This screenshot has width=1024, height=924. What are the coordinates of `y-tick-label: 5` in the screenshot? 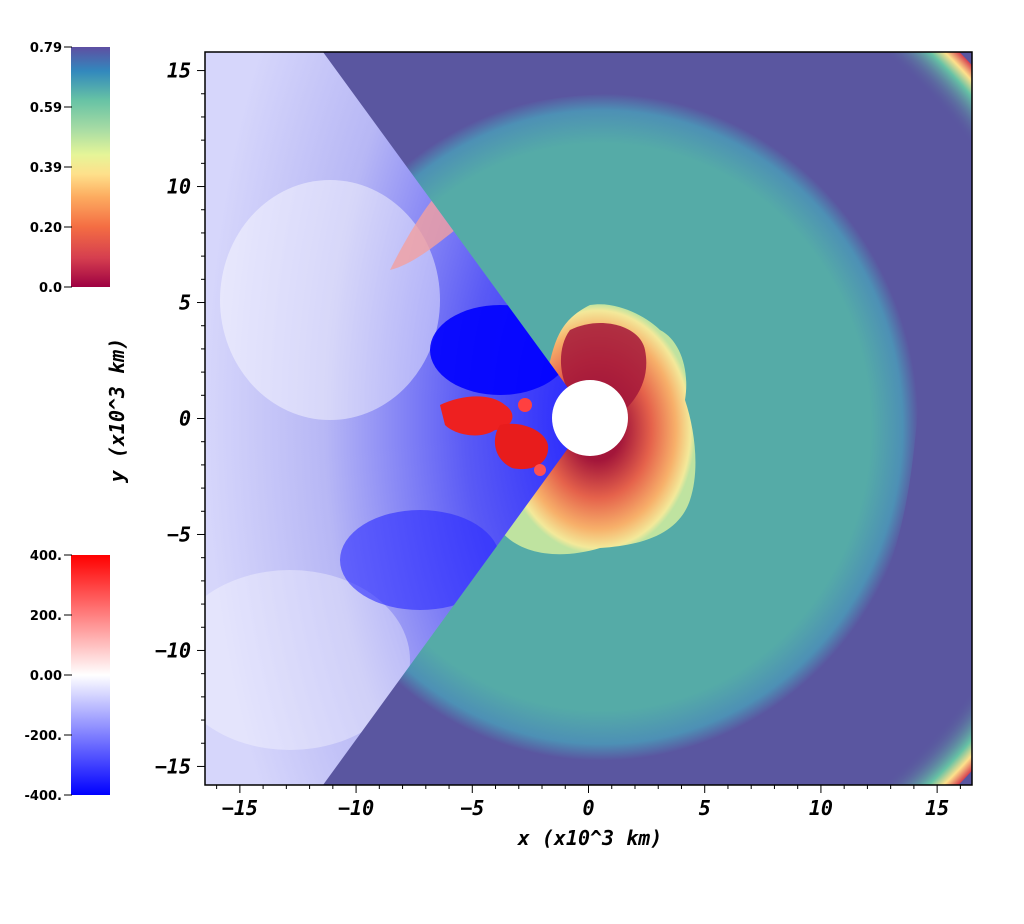 It's located at (185, 303).